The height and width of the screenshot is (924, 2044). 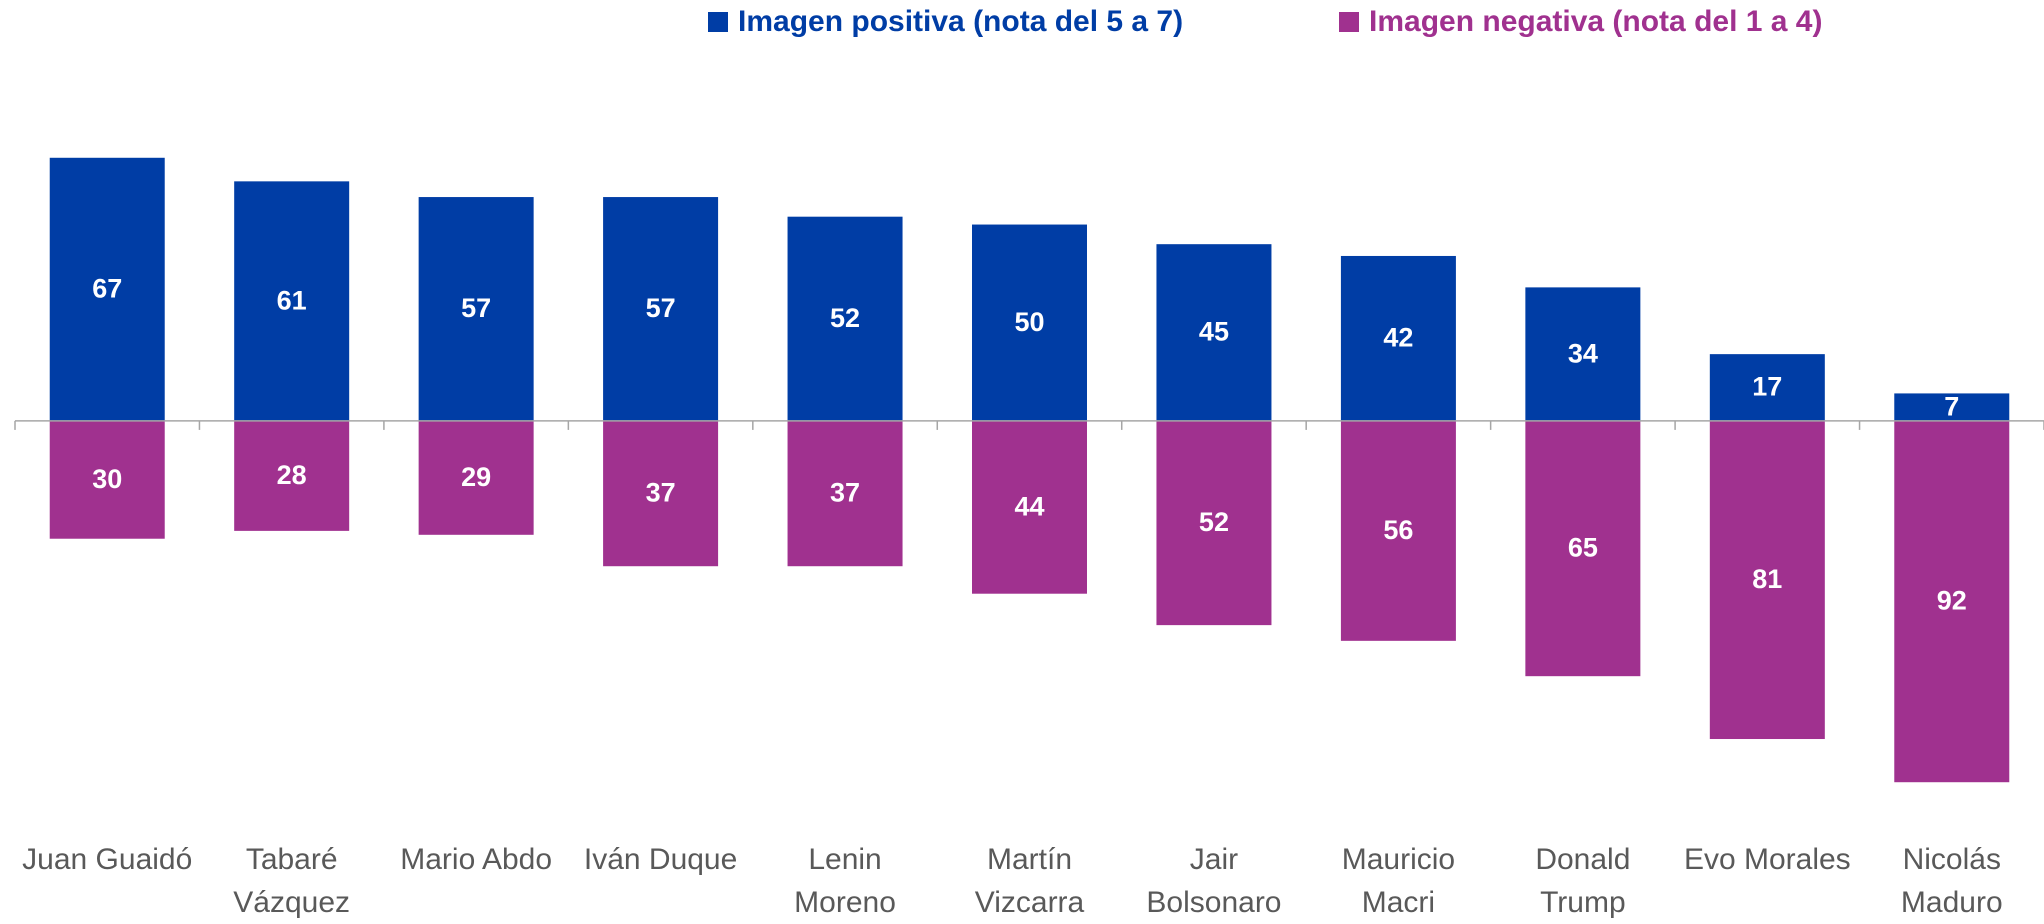 I want to click on data-label: 45, so click(x=1214, y=332).